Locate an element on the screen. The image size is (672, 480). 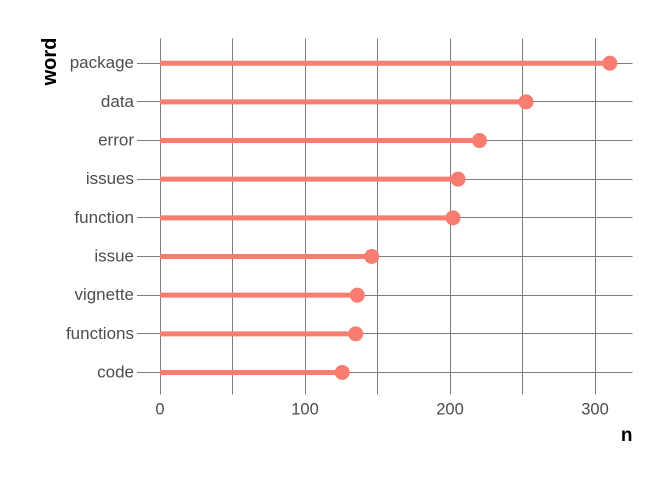
svg-text: function is located at coordinates (104, 217).